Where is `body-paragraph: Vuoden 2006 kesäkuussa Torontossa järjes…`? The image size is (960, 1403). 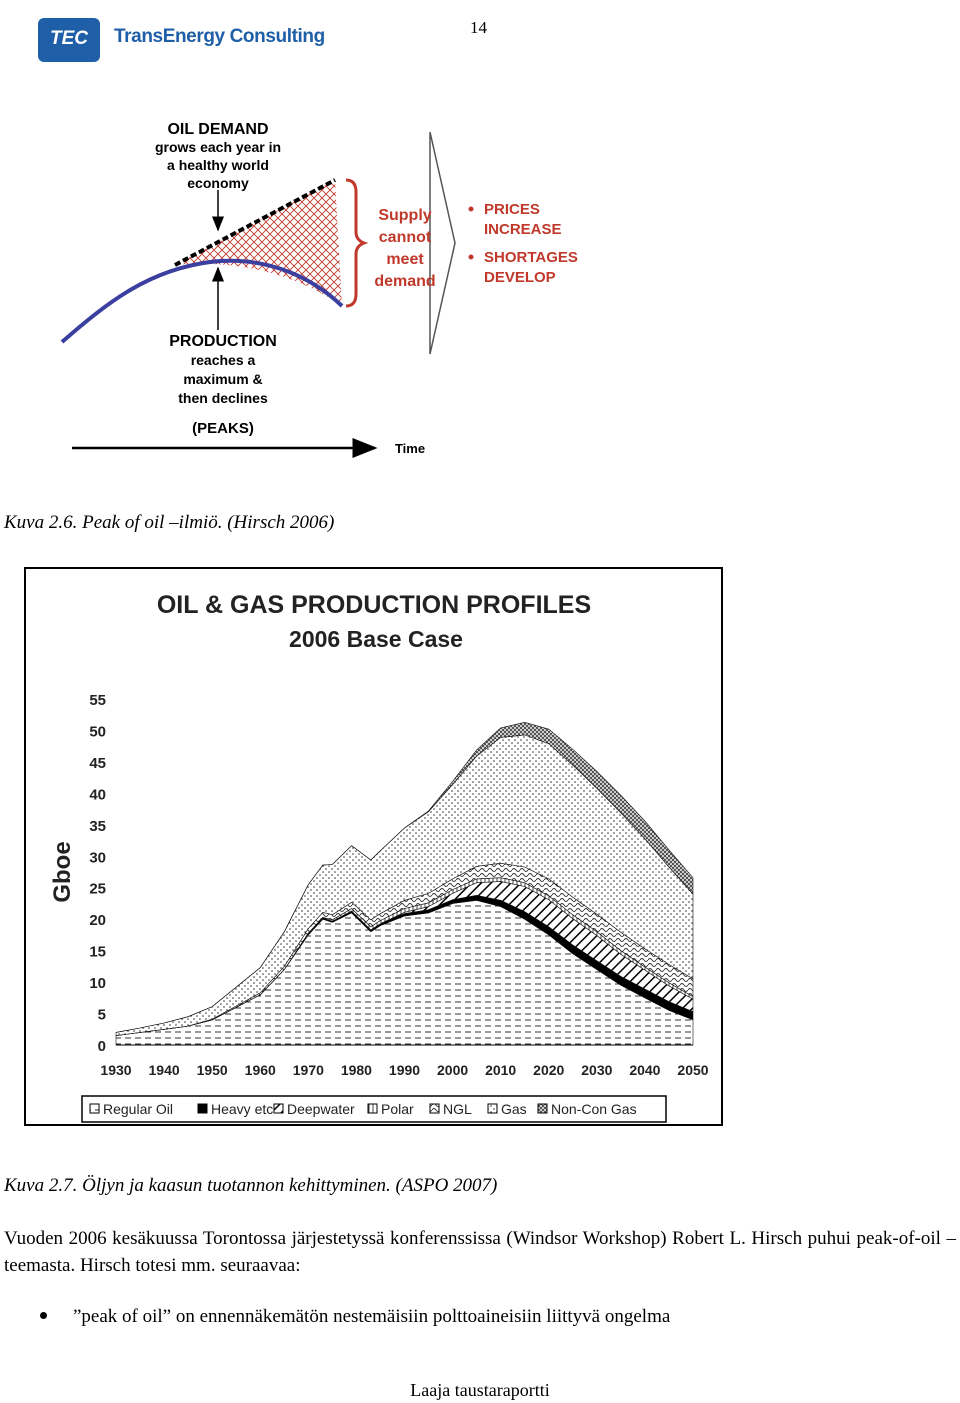
body-paragraph: Vuoden 2006 kesäkuussa Torontossa järjes… is located at coordinates (480, 1252).